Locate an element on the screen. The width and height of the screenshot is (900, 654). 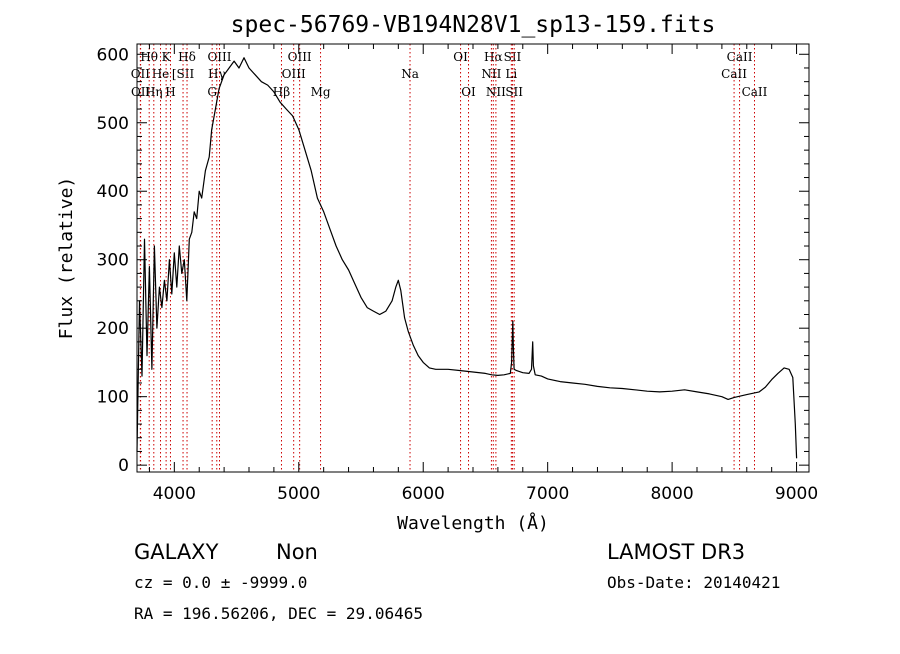
x-tick-label-1: 5000 is located at coordinates (298, 494).